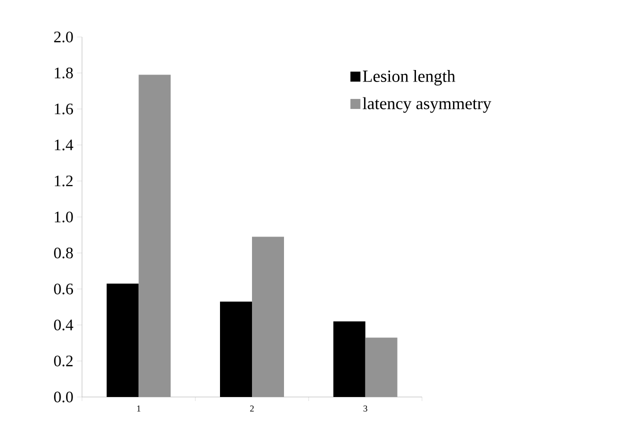 The image size is (623, 423). What do you see at coordinates (63, 37) in the screenshot?
I see `y-tick-label: 2.0` at bounding box center [63, 37].